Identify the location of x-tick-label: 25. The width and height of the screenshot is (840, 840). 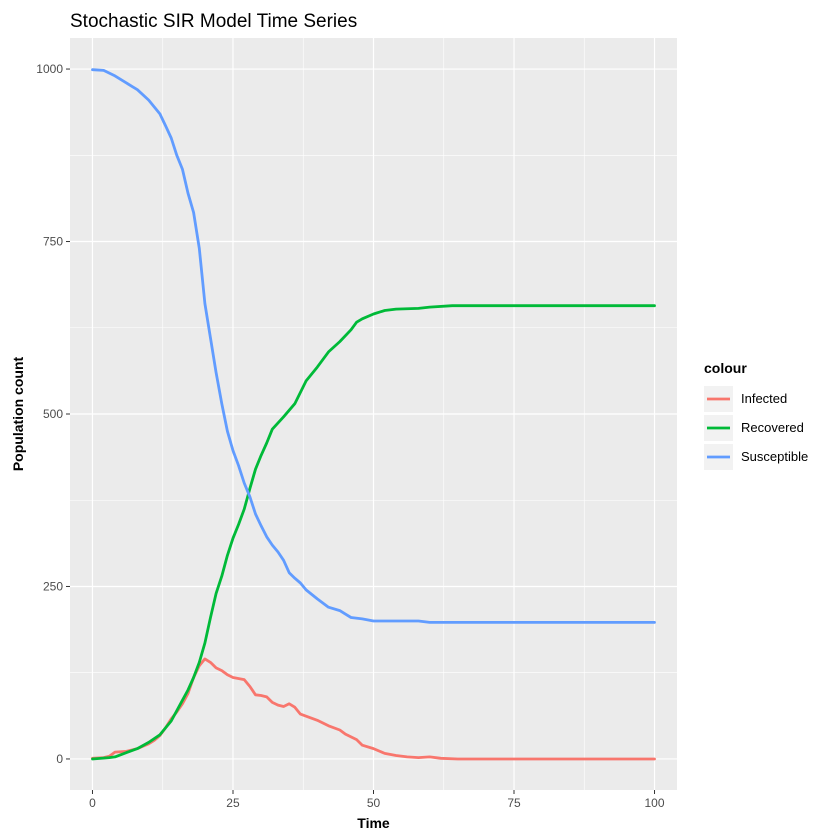
(233, 803).